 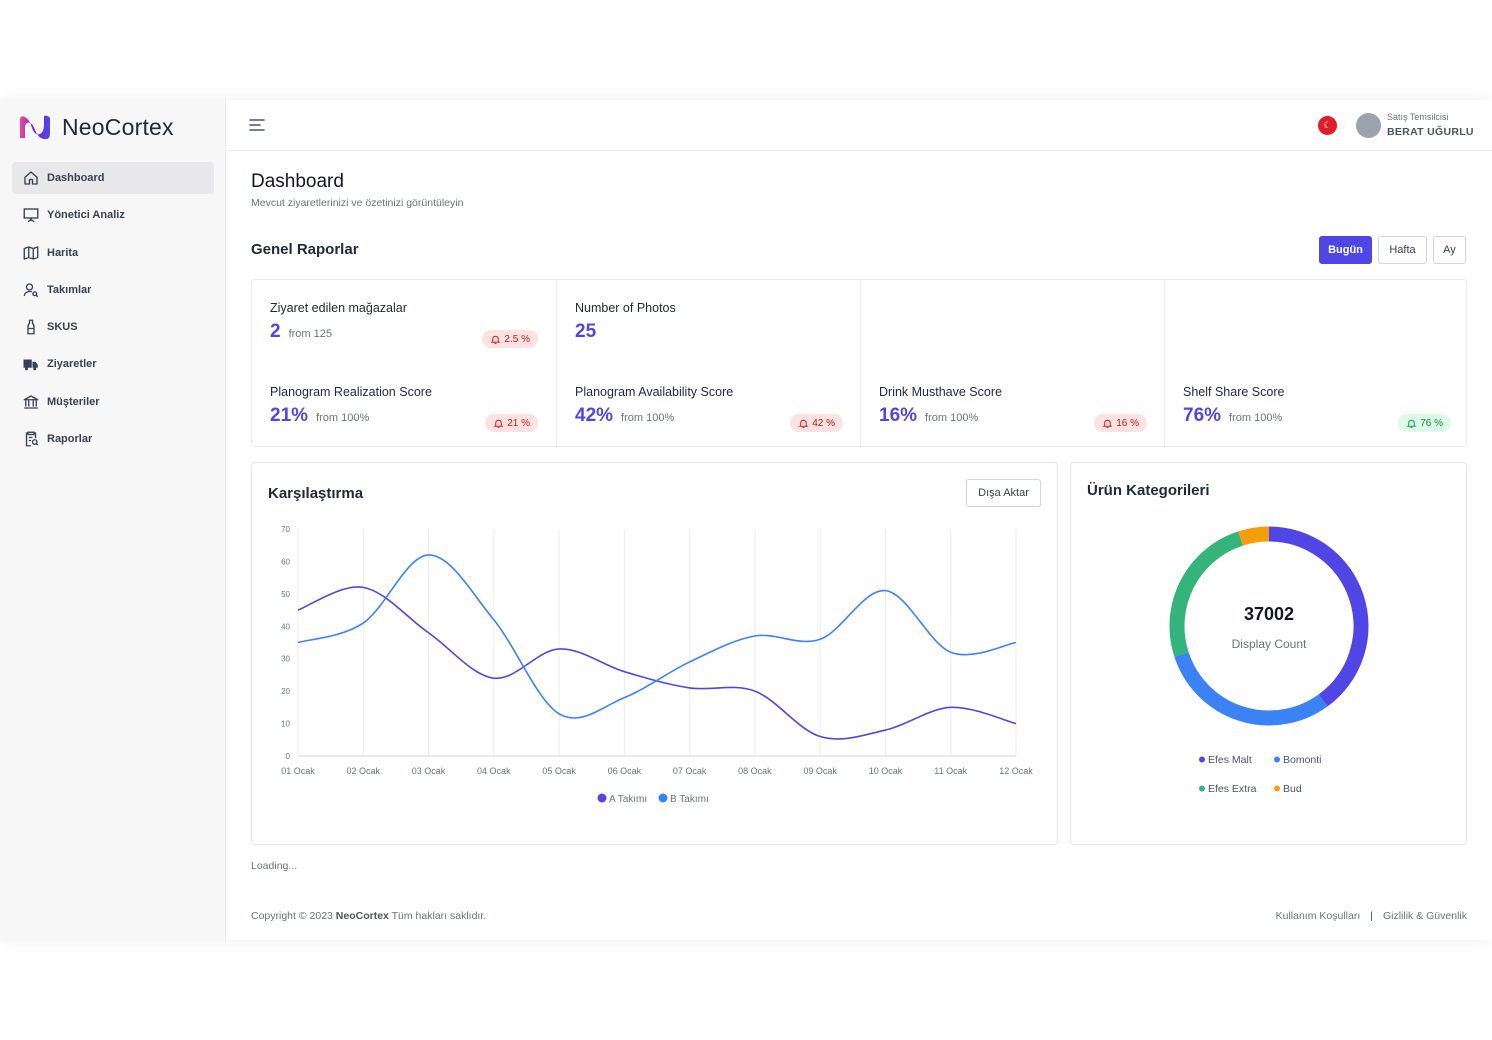 What do you see at coordinates (305, 249) in the screenshot?
I see `section-title: Genel Raporlar` at bounding box center [305, 249].